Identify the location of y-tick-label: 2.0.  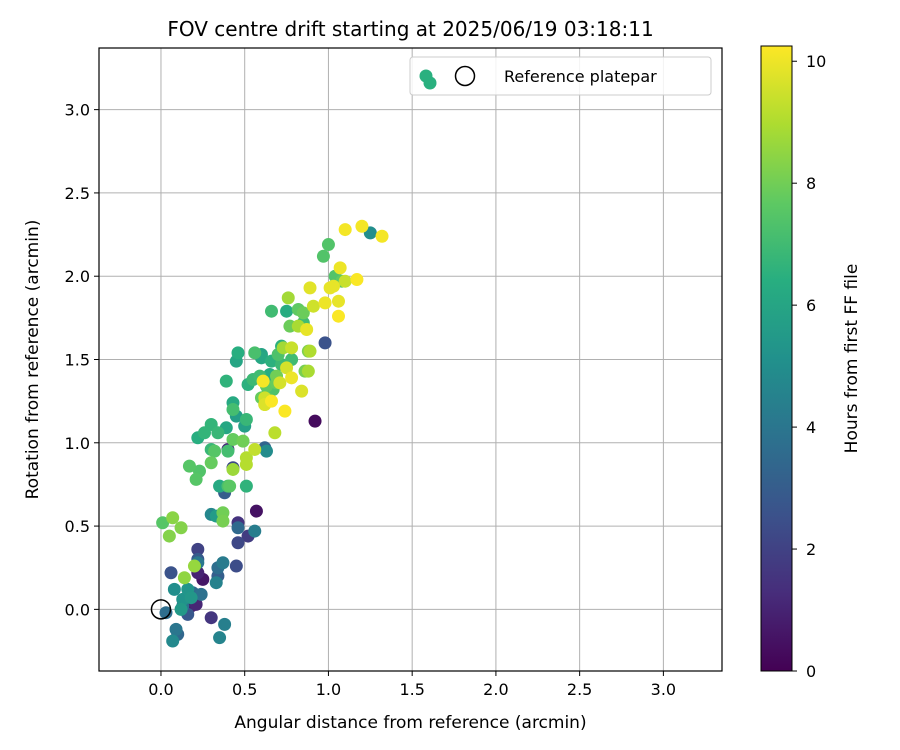
(77, 276).